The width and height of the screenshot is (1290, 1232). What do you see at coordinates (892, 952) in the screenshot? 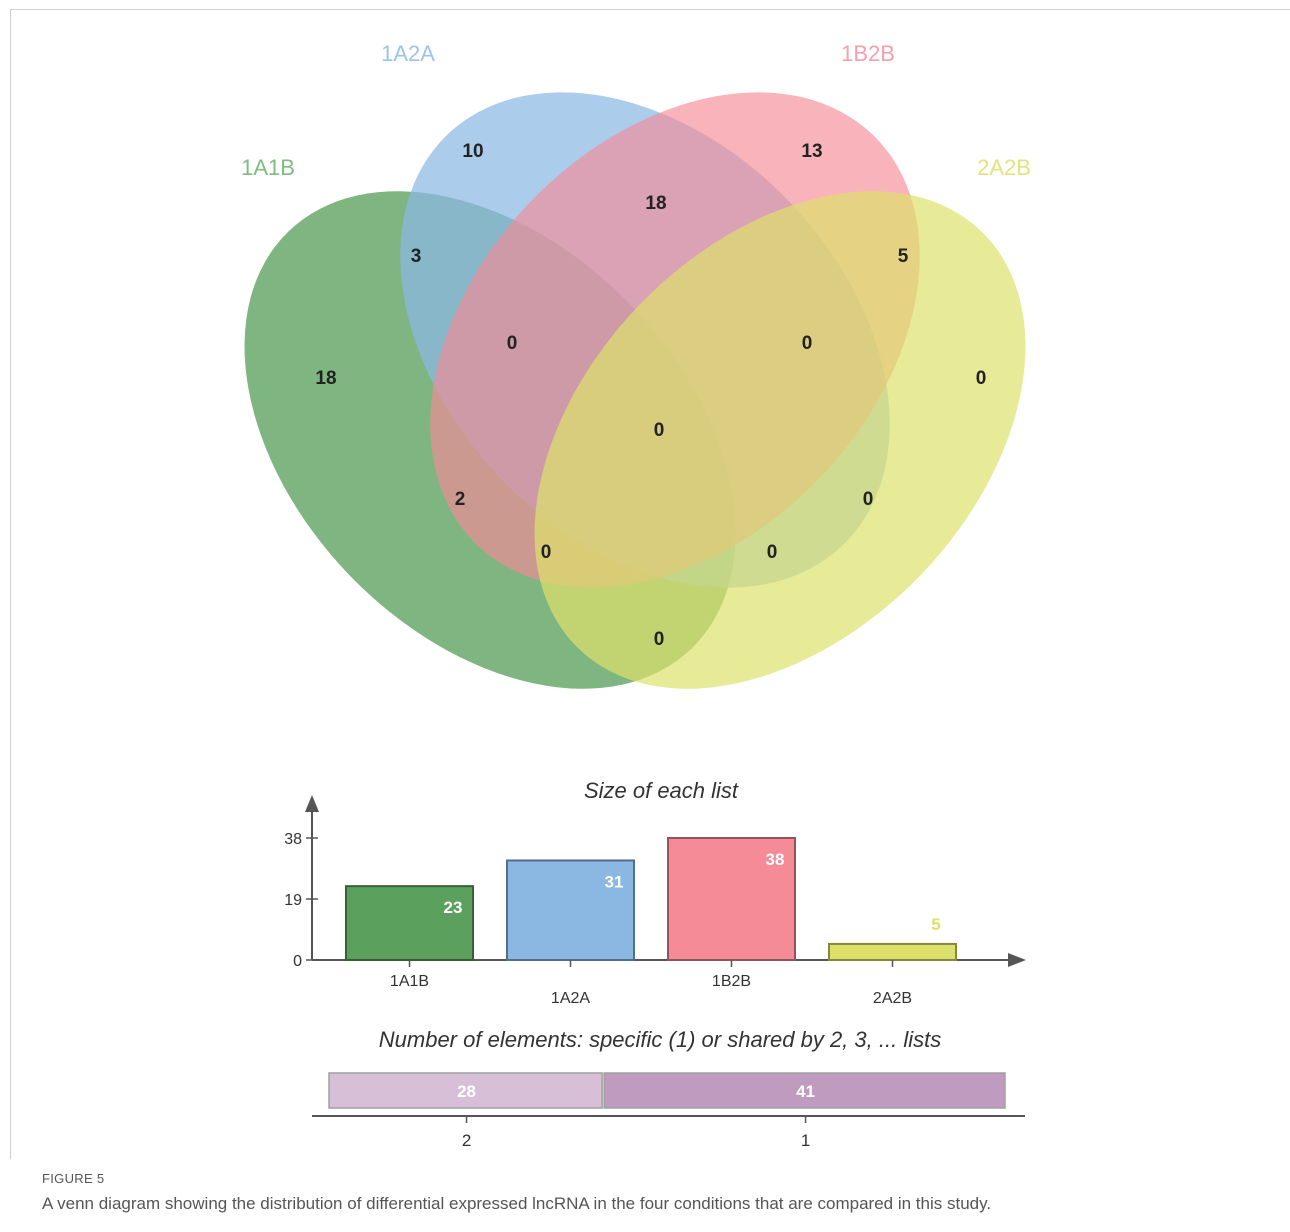
I see `bar-2a2b` at bounding box center [892, 952].